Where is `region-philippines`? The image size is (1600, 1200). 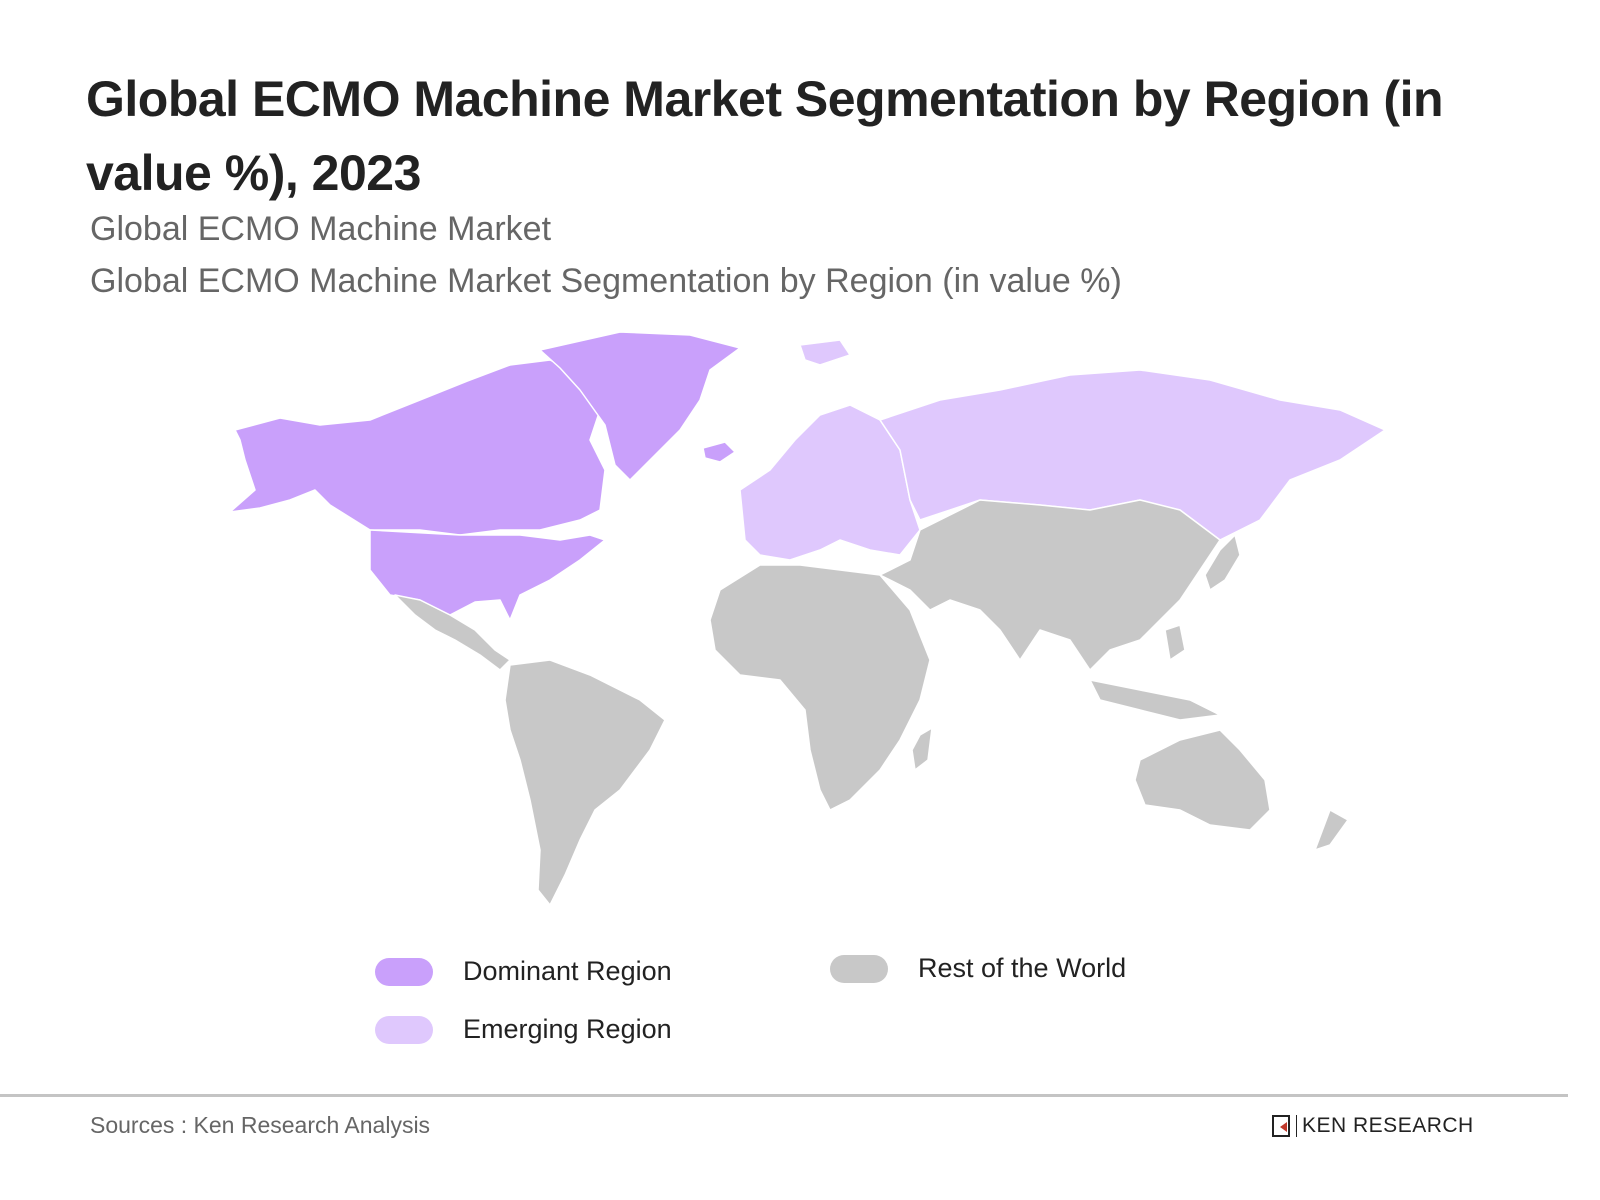
region-philippines is located at coordinates (1175, 642).